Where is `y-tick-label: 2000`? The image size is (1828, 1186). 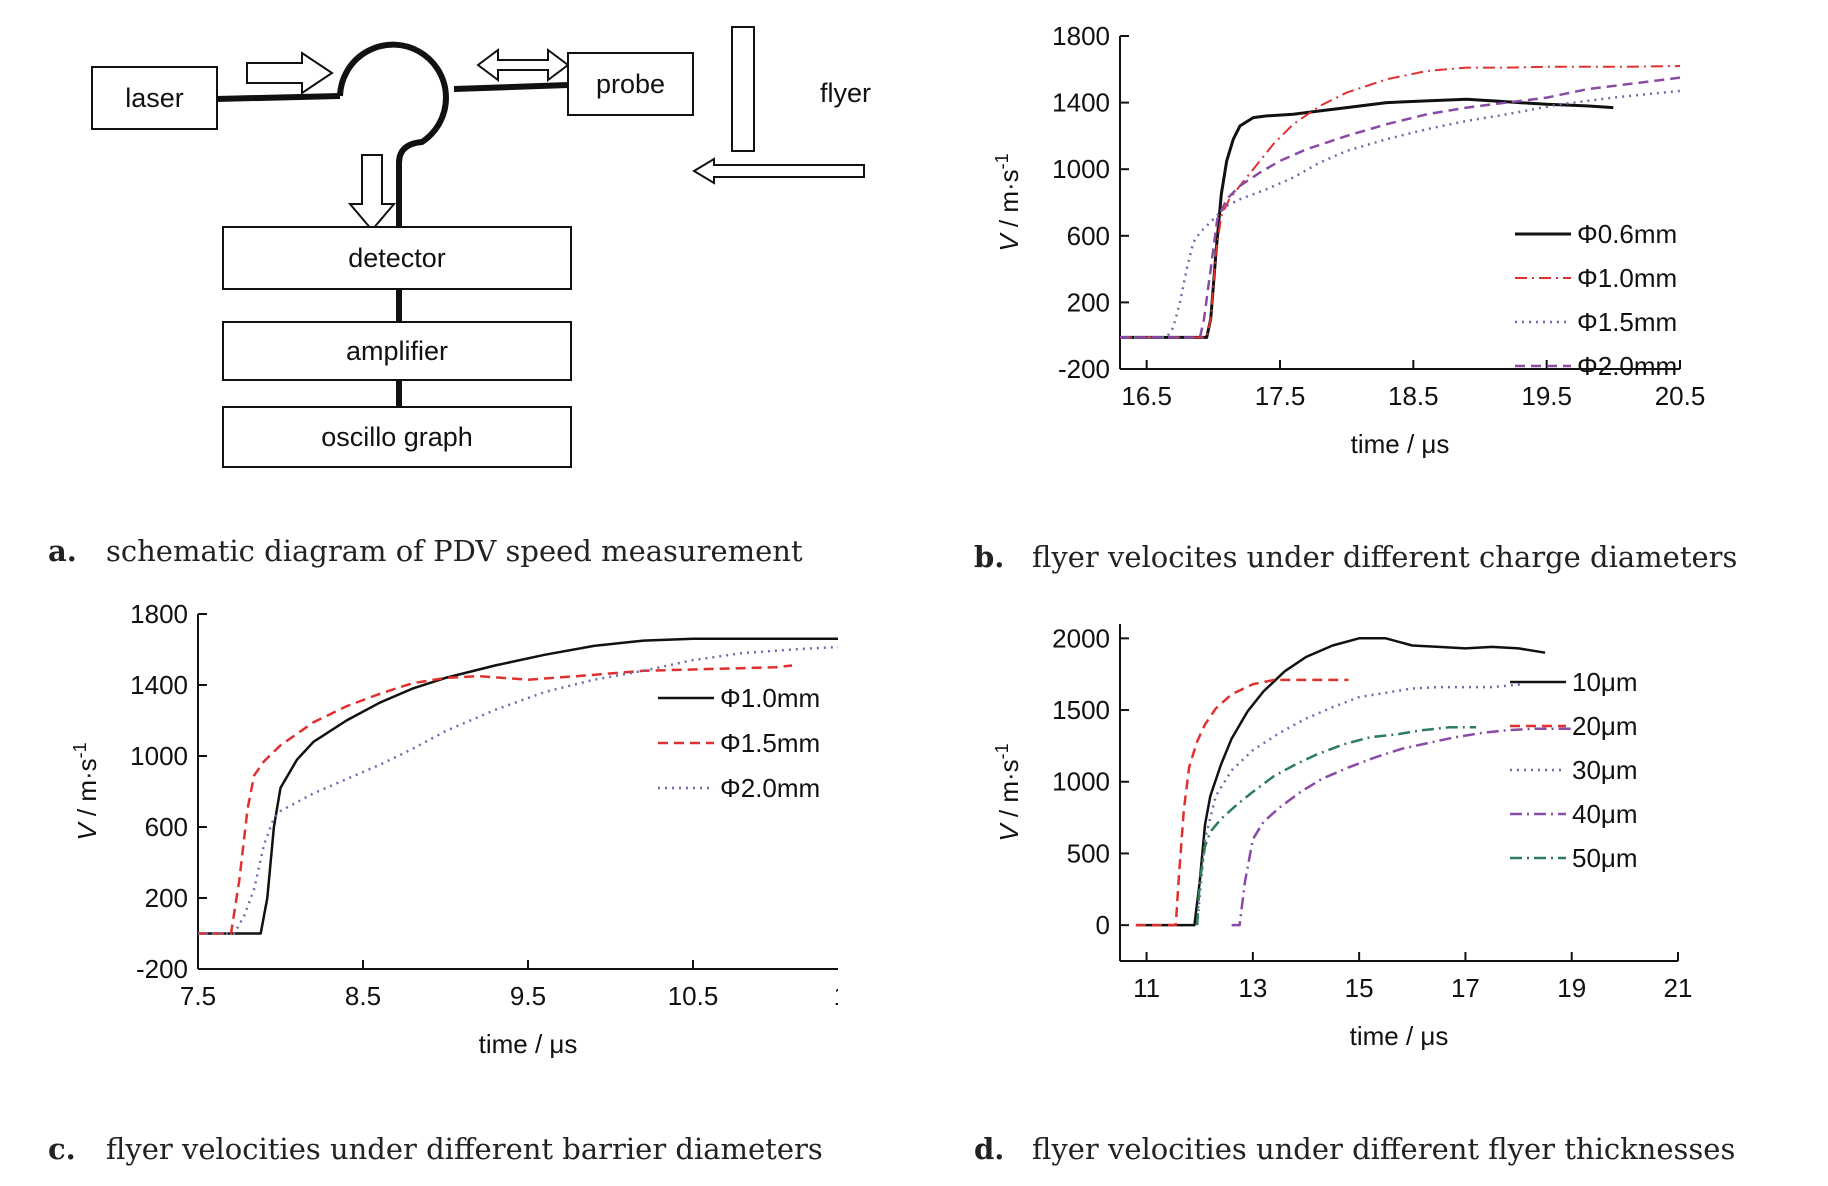
y-tick-label: 2000 is located at coordinates (1081, 638).